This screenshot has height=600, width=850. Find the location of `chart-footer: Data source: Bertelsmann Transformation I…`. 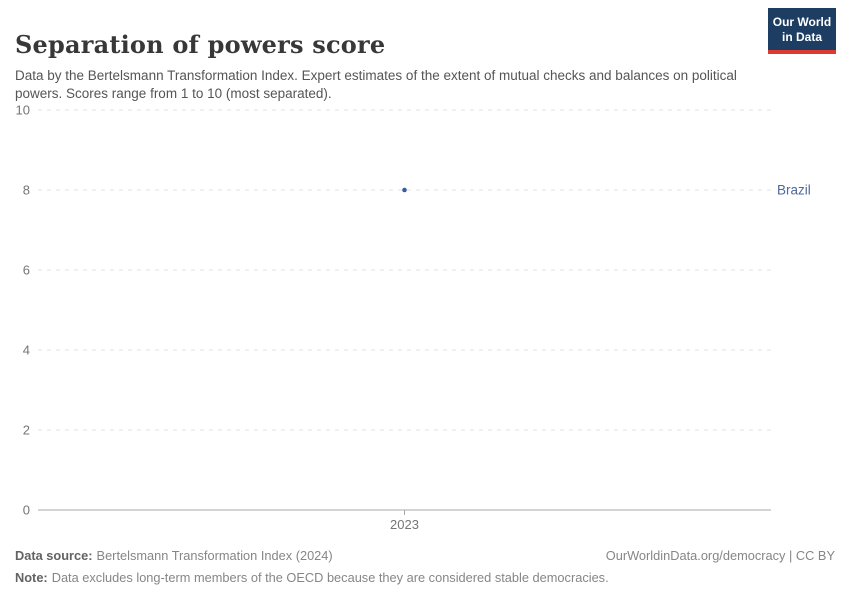

chart-footer: Data source: Bertelsmann Transformation I… is located at coordinates (425, 566).